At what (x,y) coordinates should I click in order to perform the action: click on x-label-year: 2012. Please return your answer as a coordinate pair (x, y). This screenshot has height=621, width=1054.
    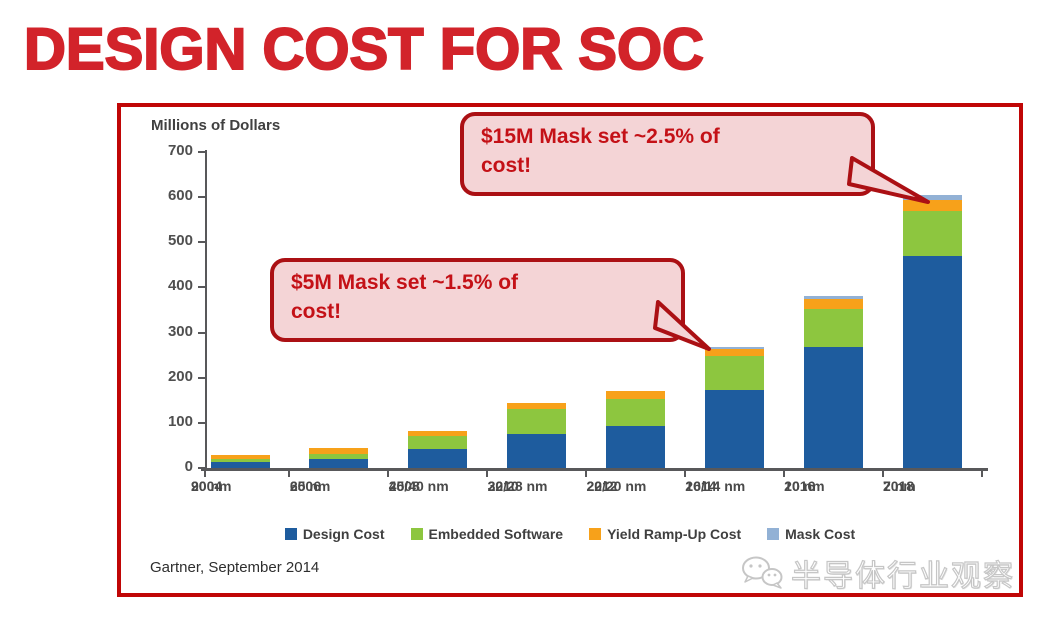
    Looking at the image, I should click on (602, 486).